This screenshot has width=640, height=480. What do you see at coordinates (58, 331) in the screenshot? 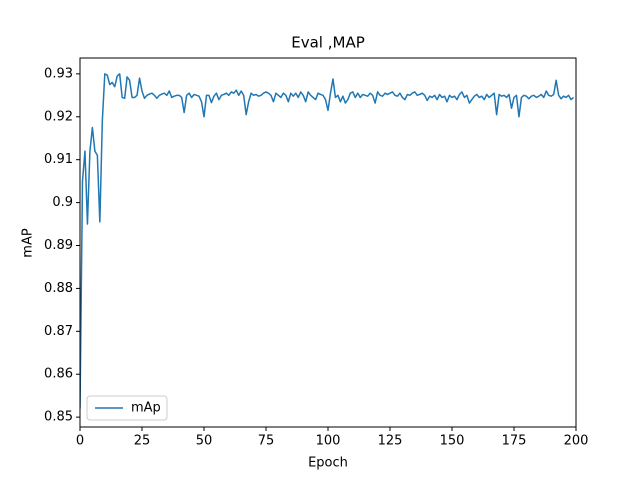
I see `y-tick-label: 0.87` at bounding box center [58, 331].